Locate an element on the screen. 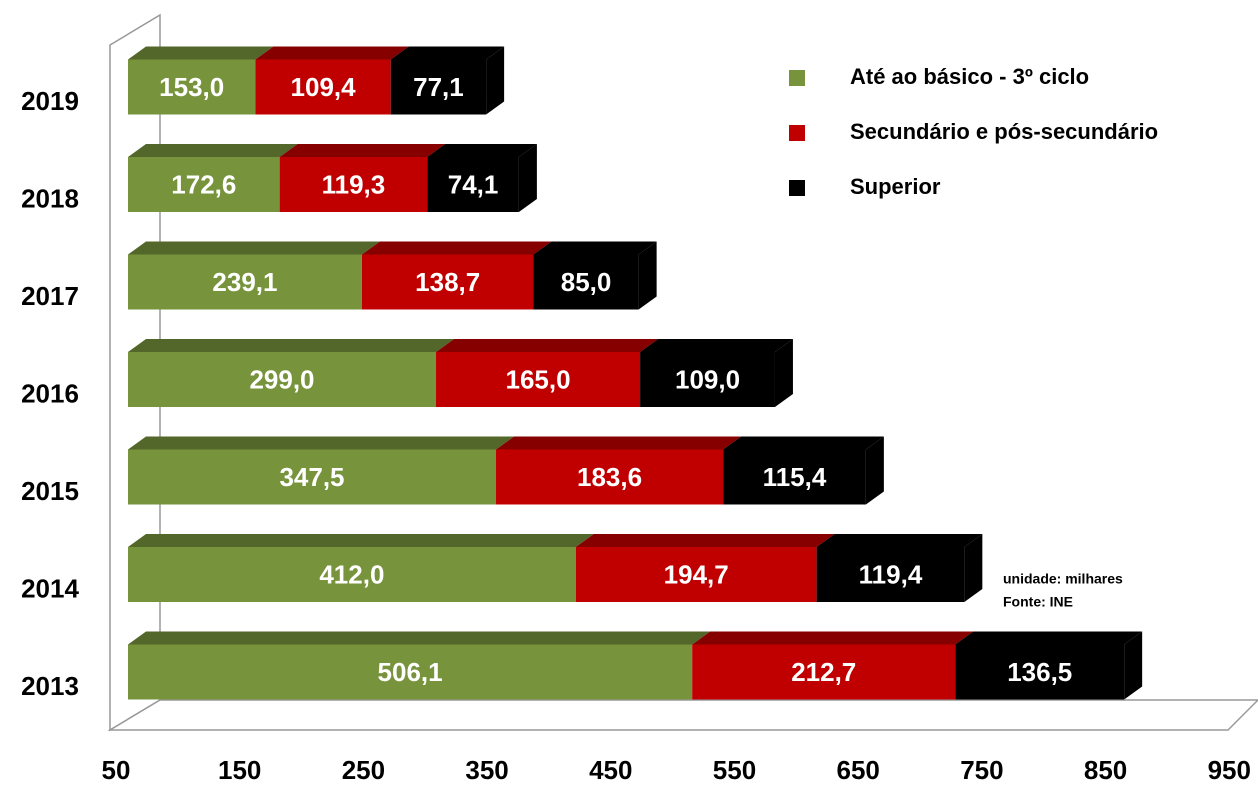 The image size is (1258, 796). value-label: 153,0 is located at coordinates (191, 87).